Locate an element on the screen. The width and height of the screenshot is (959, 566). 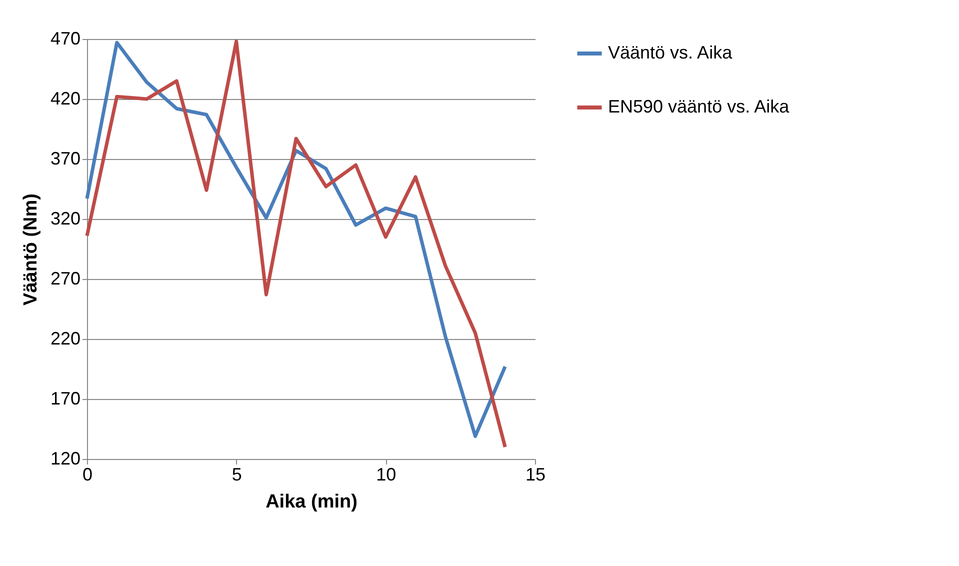
y-tick-label: 120 is located at coordinates (65, 458).